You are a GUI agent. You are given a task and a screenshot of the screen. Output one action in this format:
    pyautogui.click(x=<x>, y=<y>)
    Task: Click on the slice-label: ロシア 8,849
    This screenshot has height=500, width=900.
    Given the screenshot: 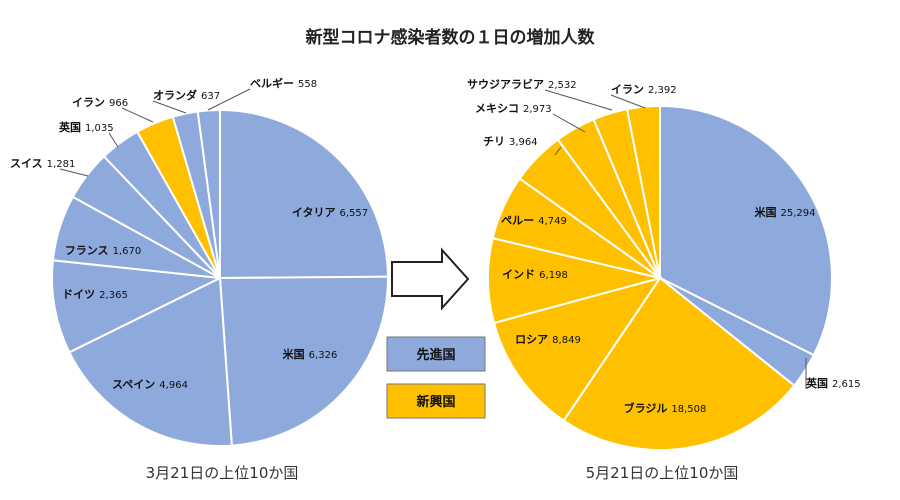 What is the action you would take?
    pyautogui.click(x=548, y=339)
    